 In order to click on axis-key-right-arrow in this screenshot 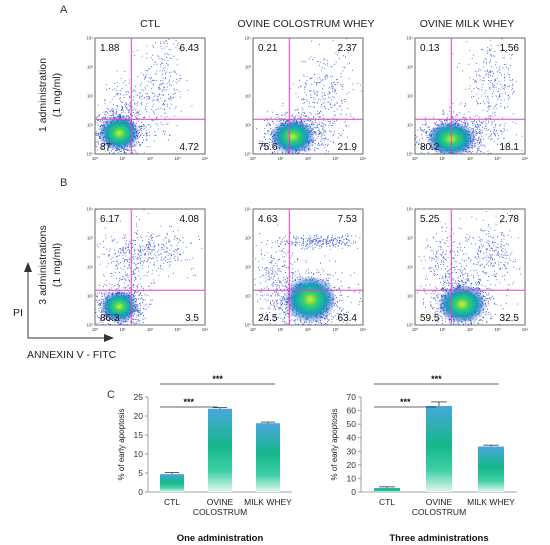, I will do `click(109, 338)`.